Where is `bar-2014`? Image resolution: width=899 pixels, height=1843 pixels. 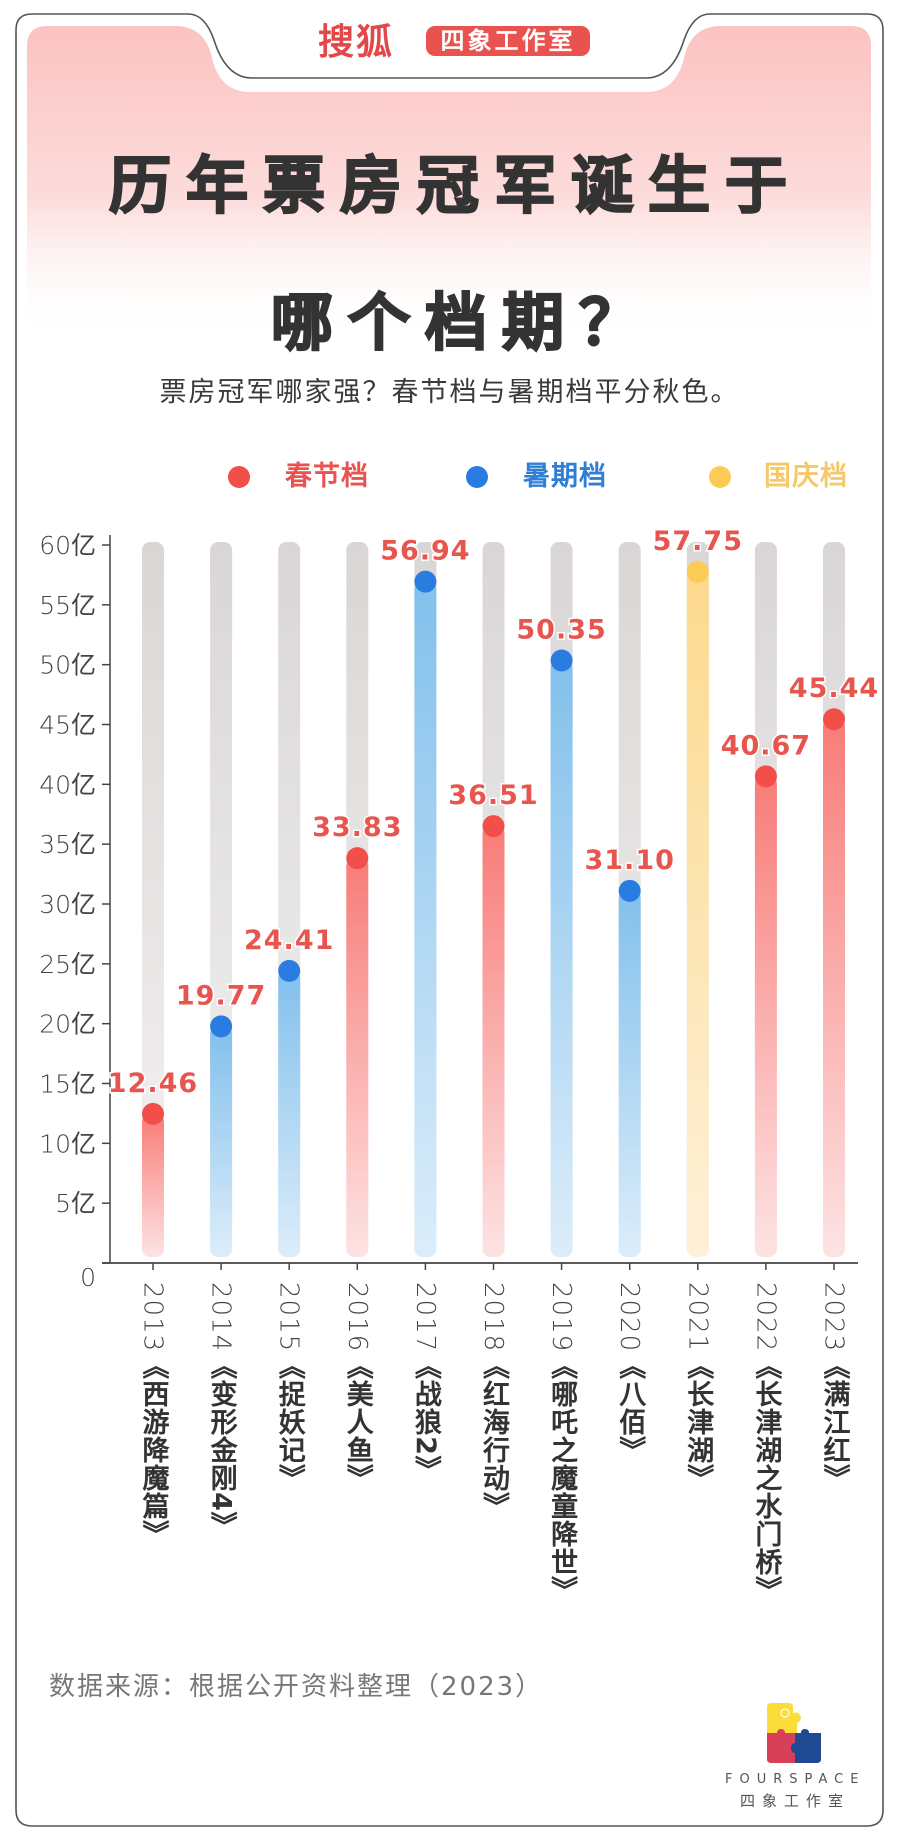
bar-2014 is located at coordinates (221, 1141).